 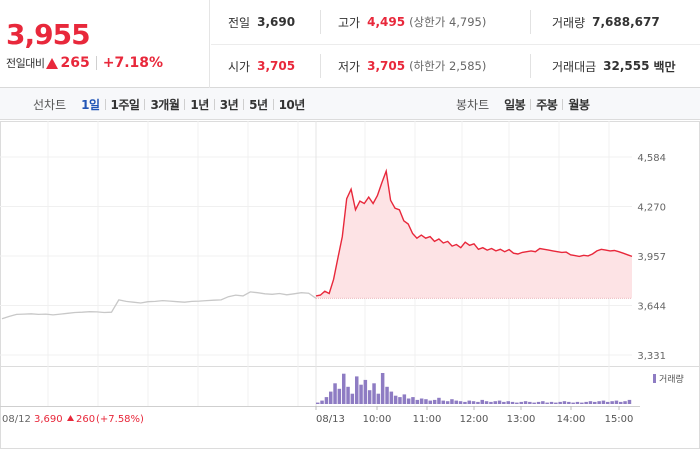 What do you see at coordinates (48, 419) in the screenshot?
I see `prev-day-close-label: 3,690` at bounding box center [48, 419].